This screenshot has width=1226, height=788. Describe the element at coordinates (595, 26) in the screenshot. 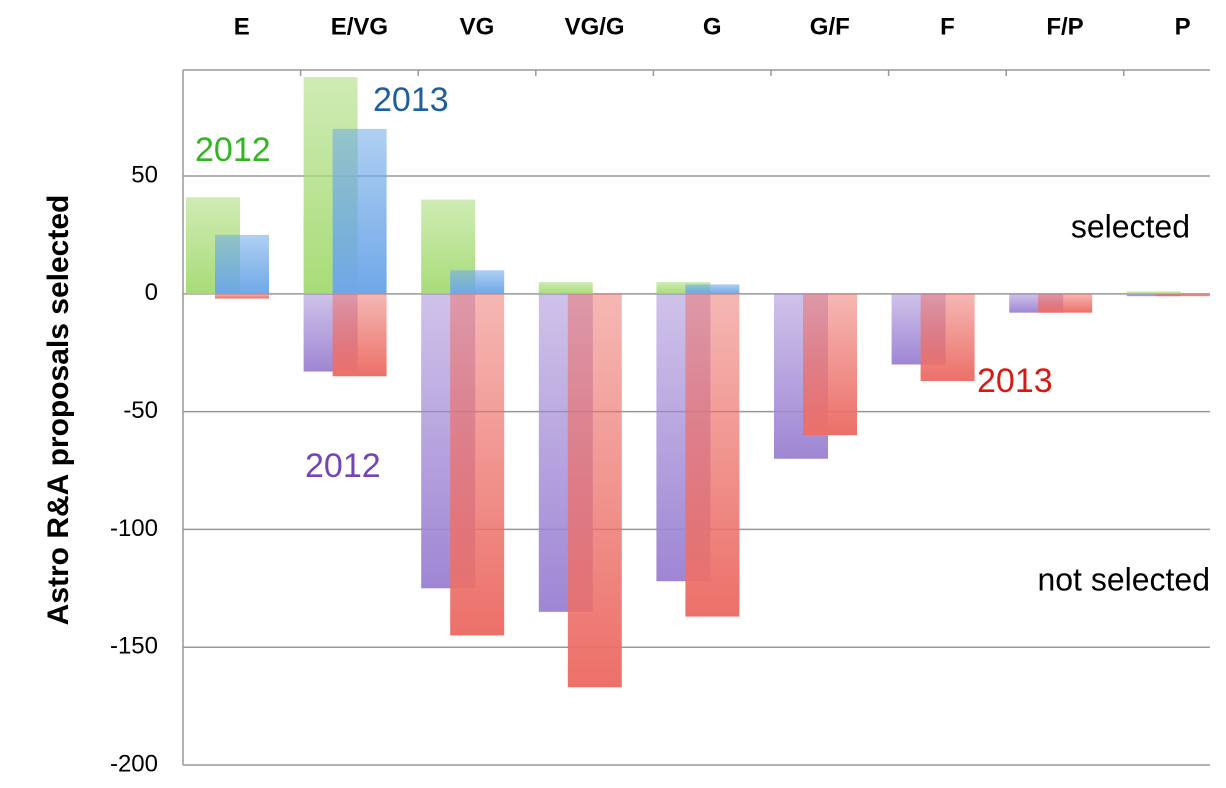

I see `x-tick-label: VG/G` at that location.